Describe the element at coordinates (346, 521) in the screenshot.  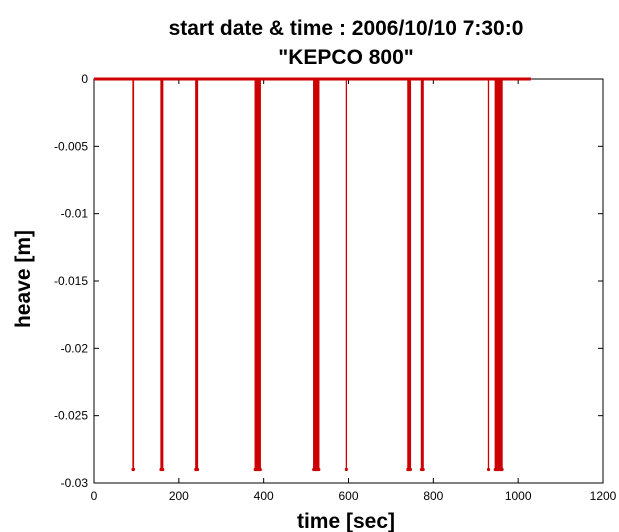
I see `x-axis-label: time [sec]` at that location.